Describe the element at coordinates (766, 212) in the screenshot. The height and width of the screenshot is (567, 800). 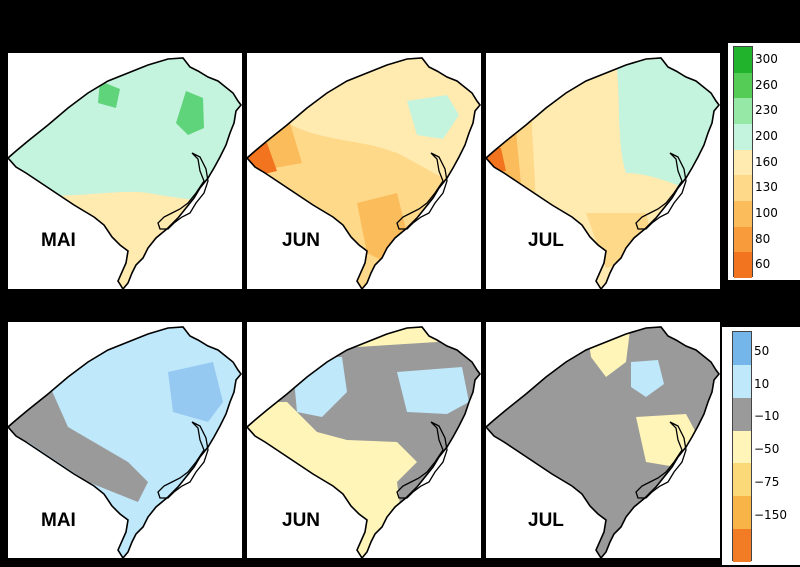
I see `legend-tick-label: 100` at that location.